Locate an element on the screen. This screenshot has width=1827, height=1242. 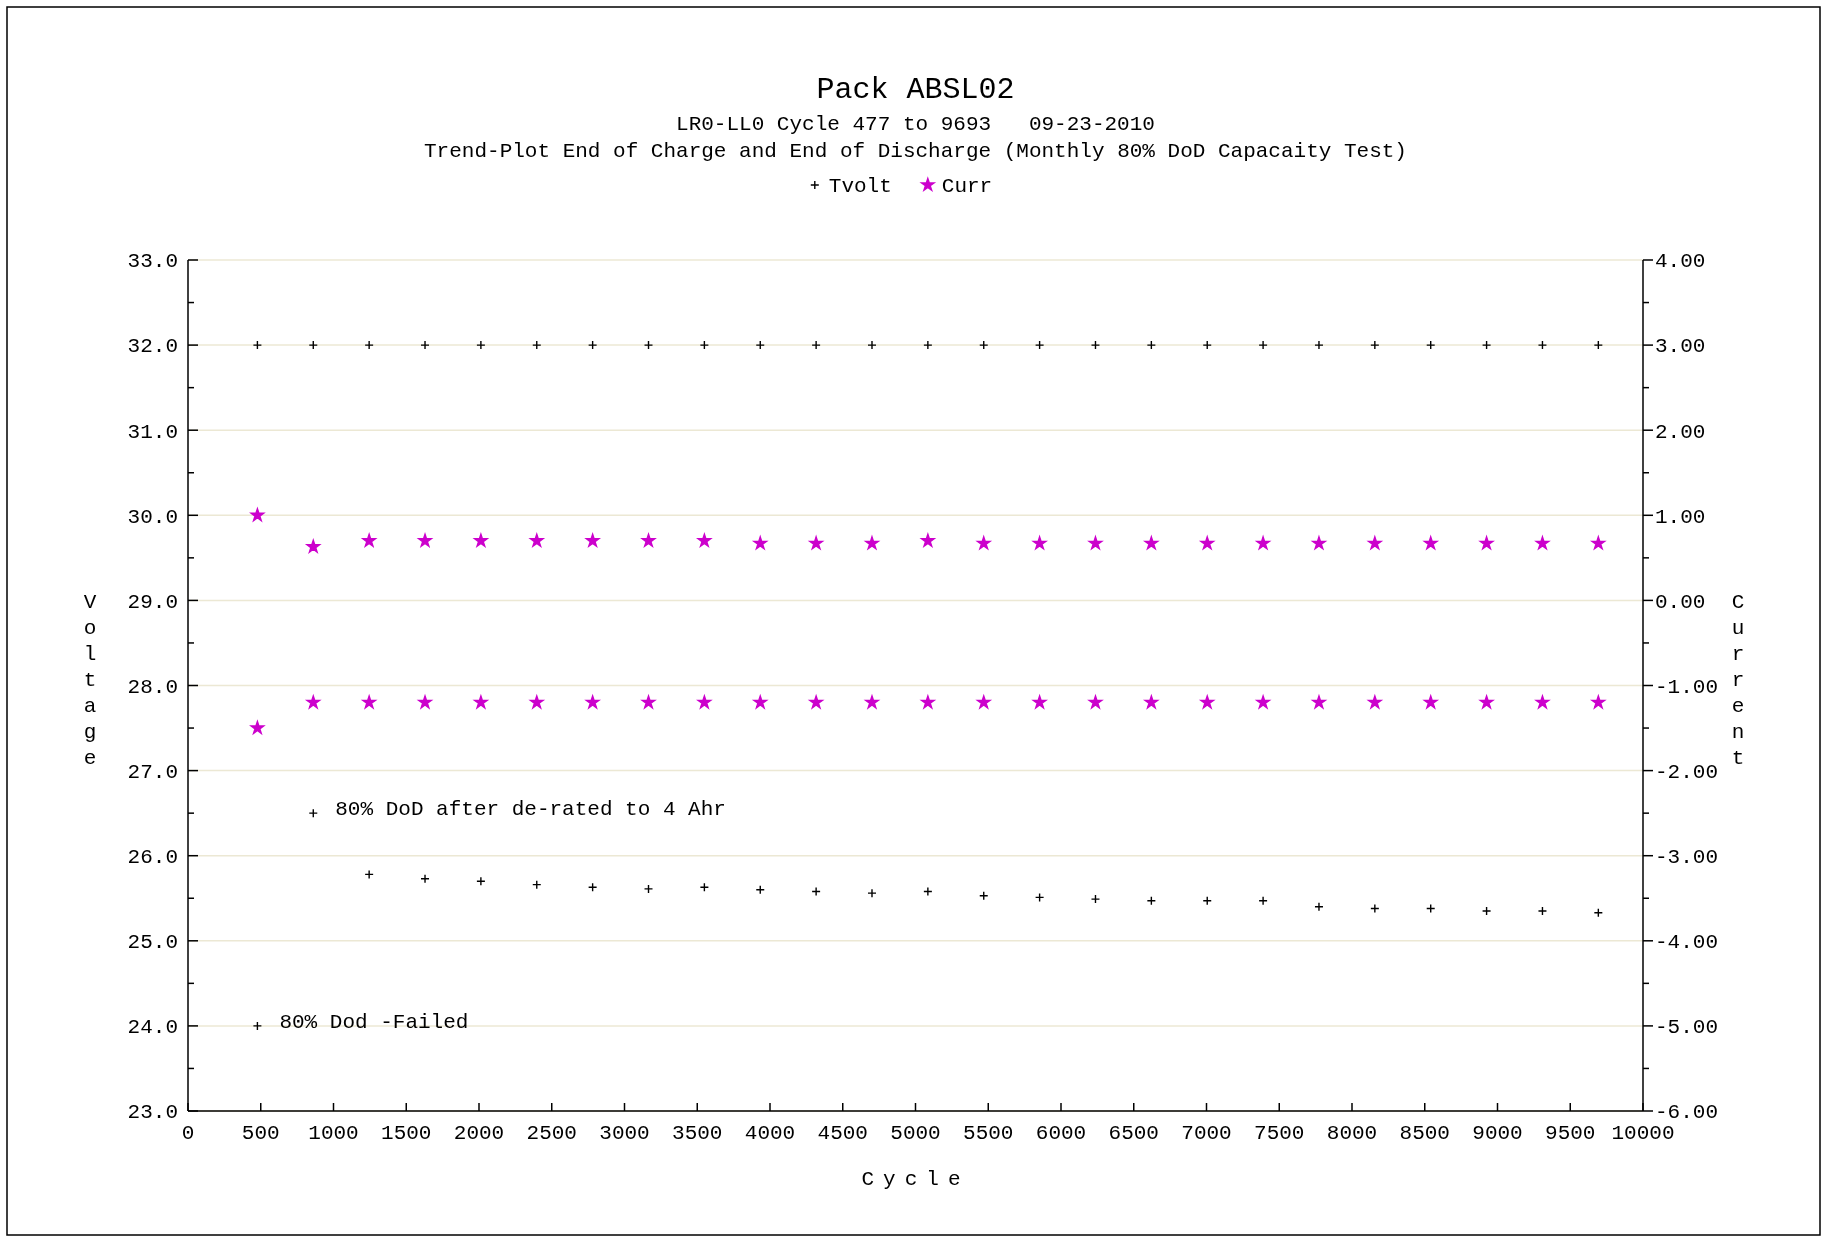
x-tick-label: 2500 is located at coordinates (551, 1133).